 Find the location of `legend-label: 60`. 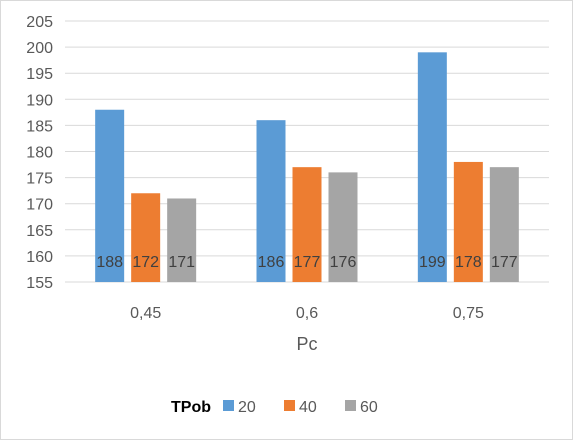

legend-label: 60 is located at coordinates (369, 407).